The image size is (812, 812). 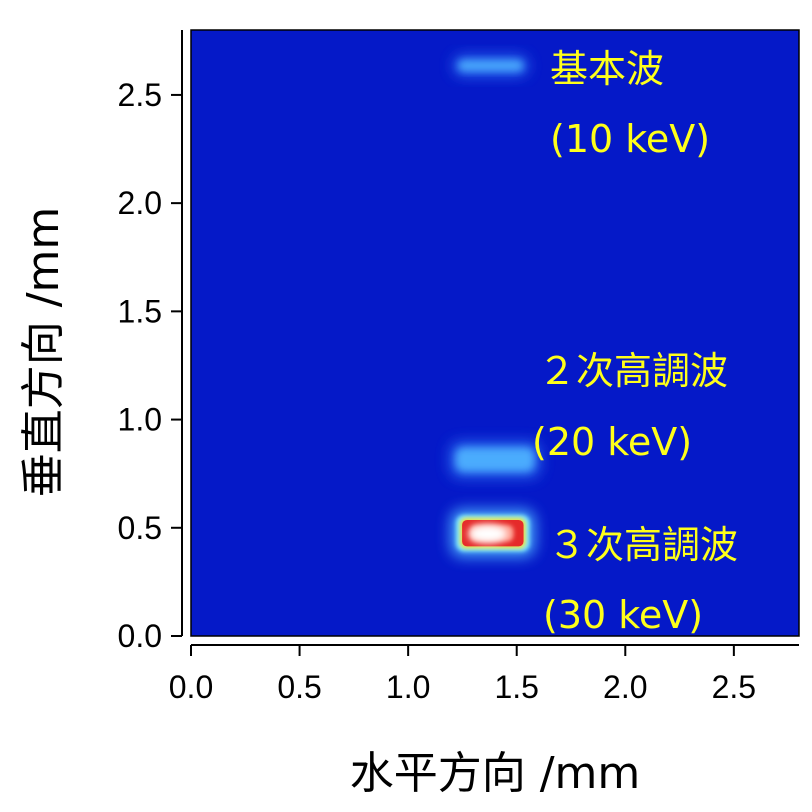 What do you see at coordinates (630, 139) in the screenshot?
I see `annotation-fundamental-energy: (10 keV)` at bounding box center [630, 139].